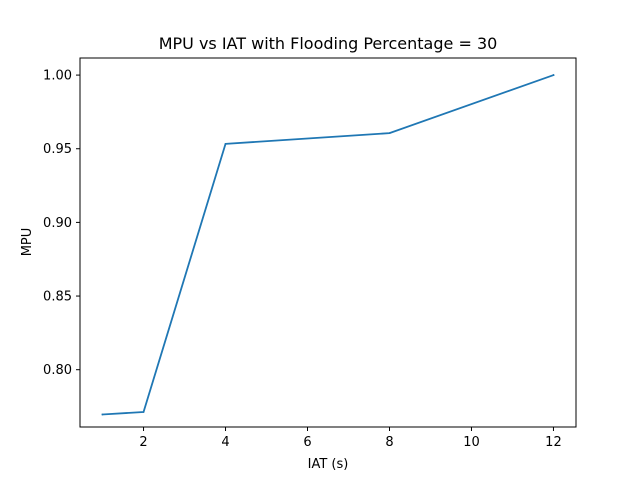 The width and height of the screenshot is (640, 480). What do you see at coordinates (57, 297) in the screenshot?
I see `y-tick-label: 0.85` at bounding box center [57, 297].